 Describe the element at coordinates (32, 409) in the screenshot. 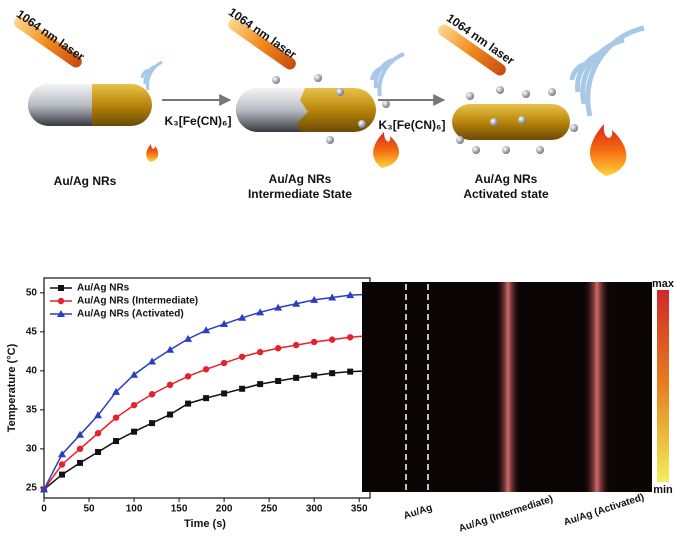

I see `y-tick-label: 35` at that location.